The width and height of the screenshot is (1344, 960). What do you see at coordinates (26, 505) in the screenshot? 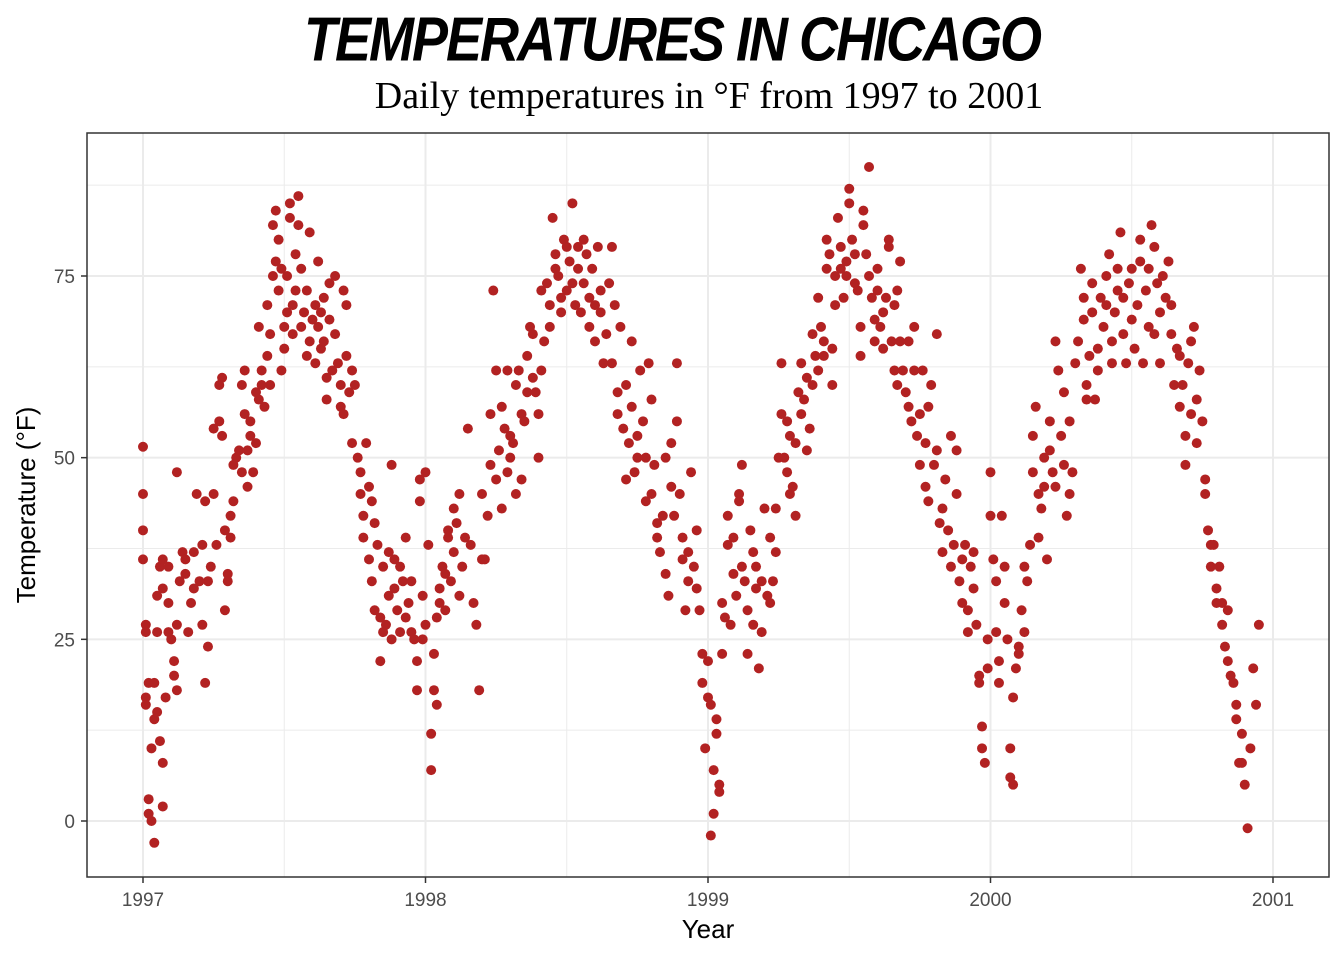
I see `y-axis-title: Temperature (°F)` at bounding box center [26, 505].